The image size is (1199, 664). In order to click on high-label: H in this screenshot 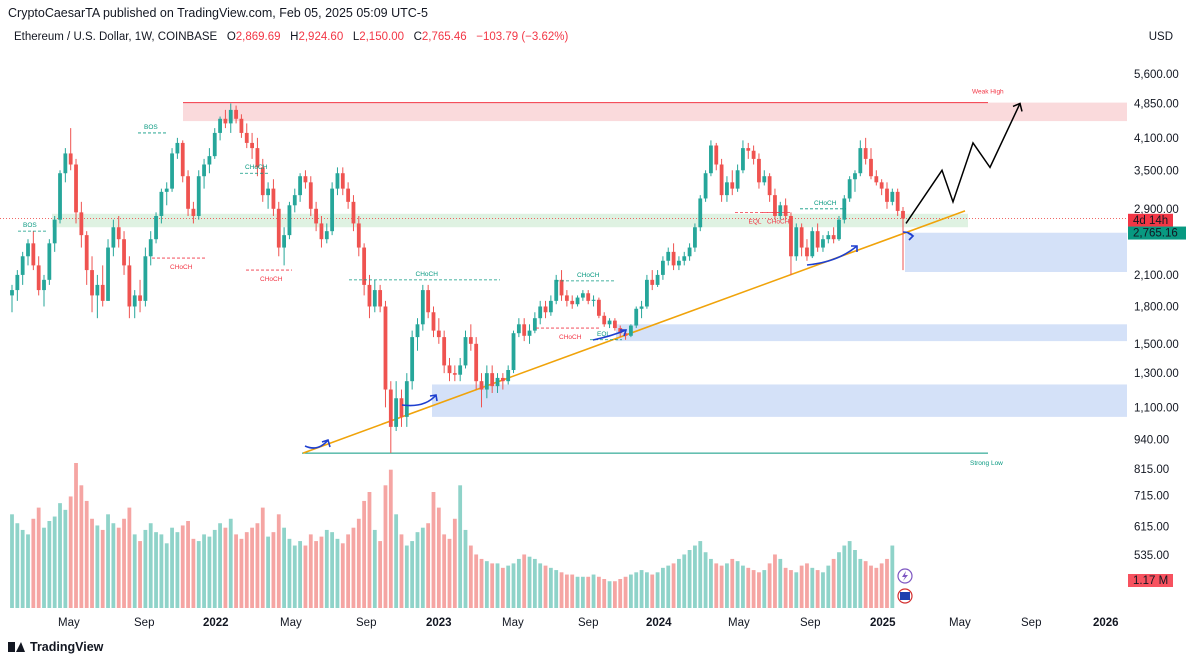, I will do `click(294, 37)`.